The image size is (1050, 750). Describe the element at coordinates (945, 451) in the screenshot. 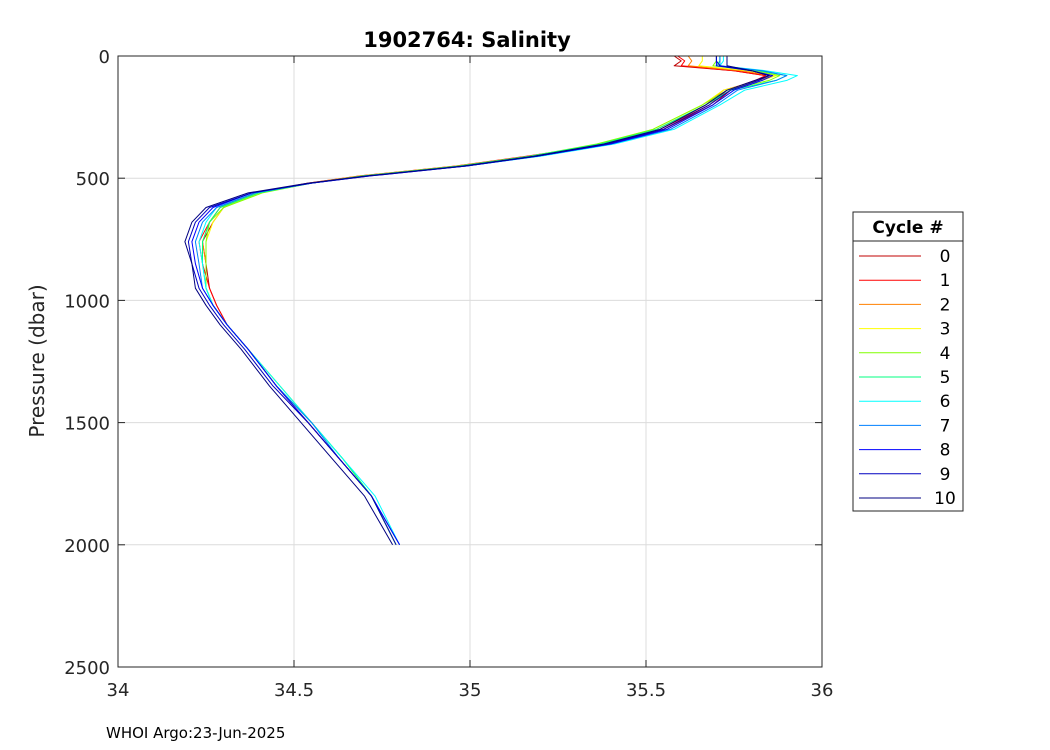

I see `legend-label-8: 8` at that location.